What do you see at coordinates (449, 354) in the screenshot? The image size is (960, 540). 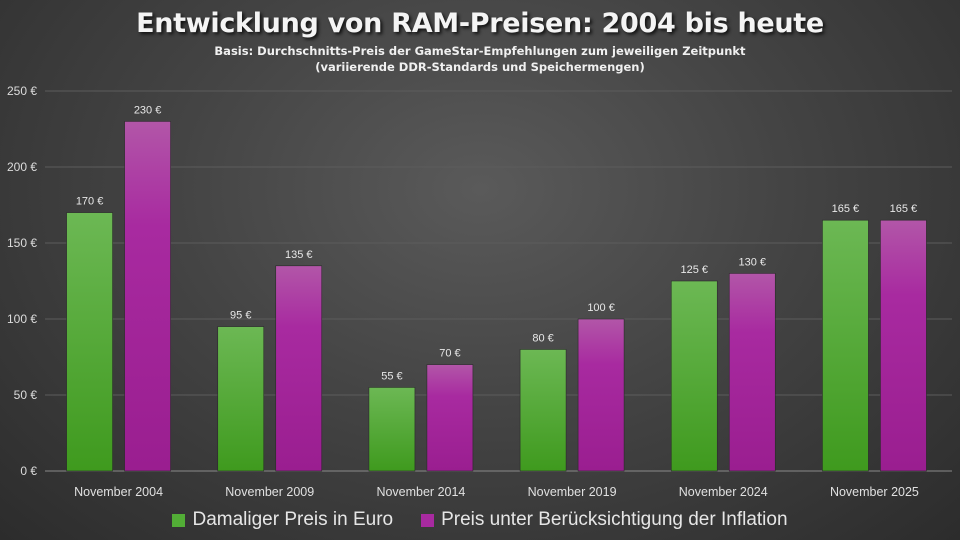 I see `data-label: 70 €` at bounding box center [449, 354].